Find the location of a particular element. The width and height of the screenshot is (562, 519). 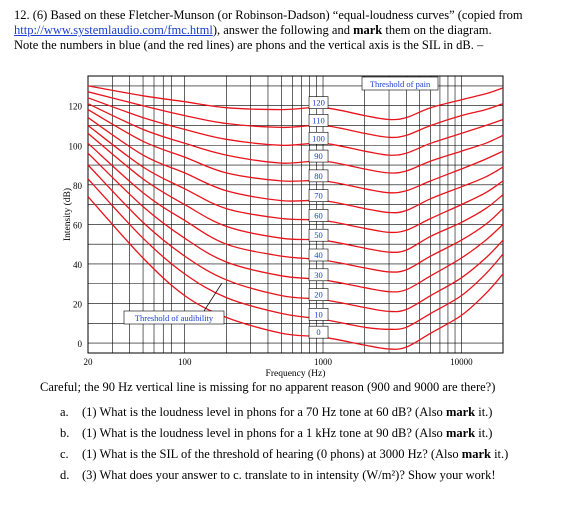

item-label: a. is located at coordinates (64, 412).